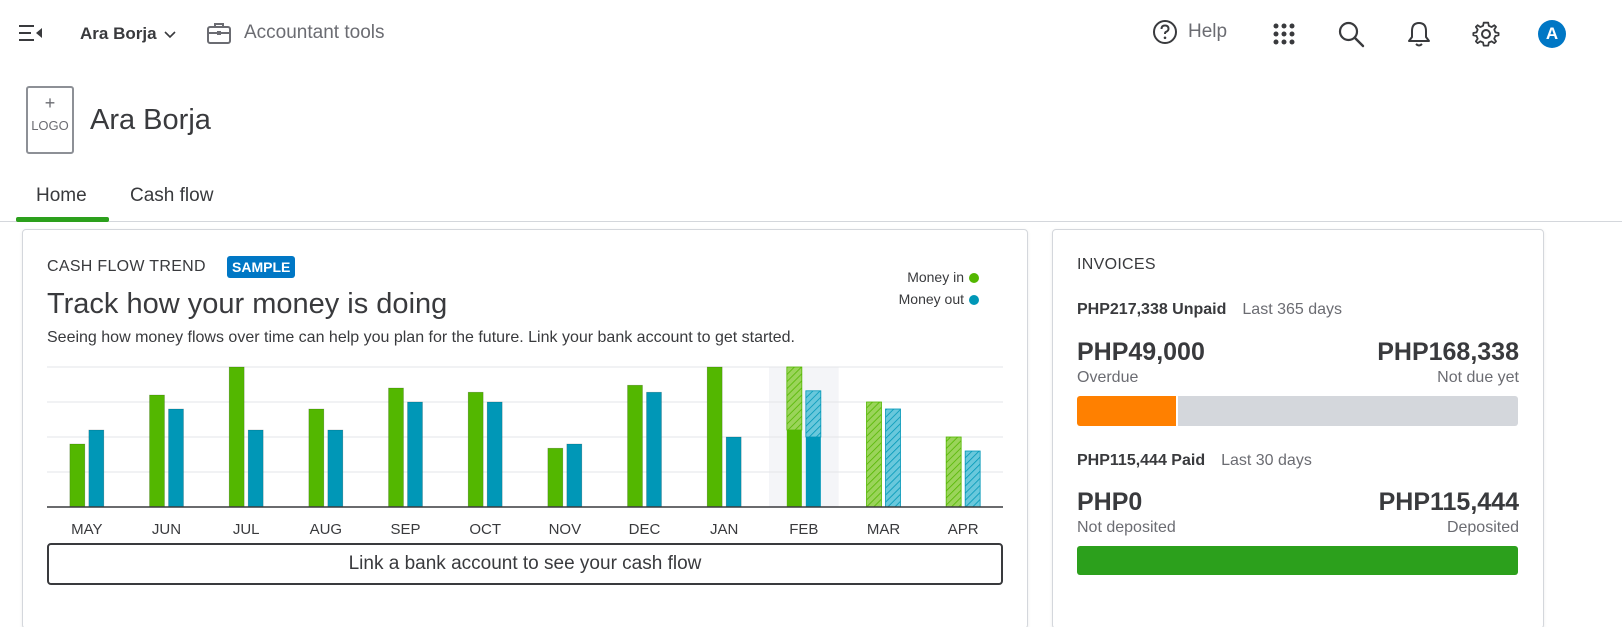  I want to click on bar-money-out-nov, so click(574, 475).